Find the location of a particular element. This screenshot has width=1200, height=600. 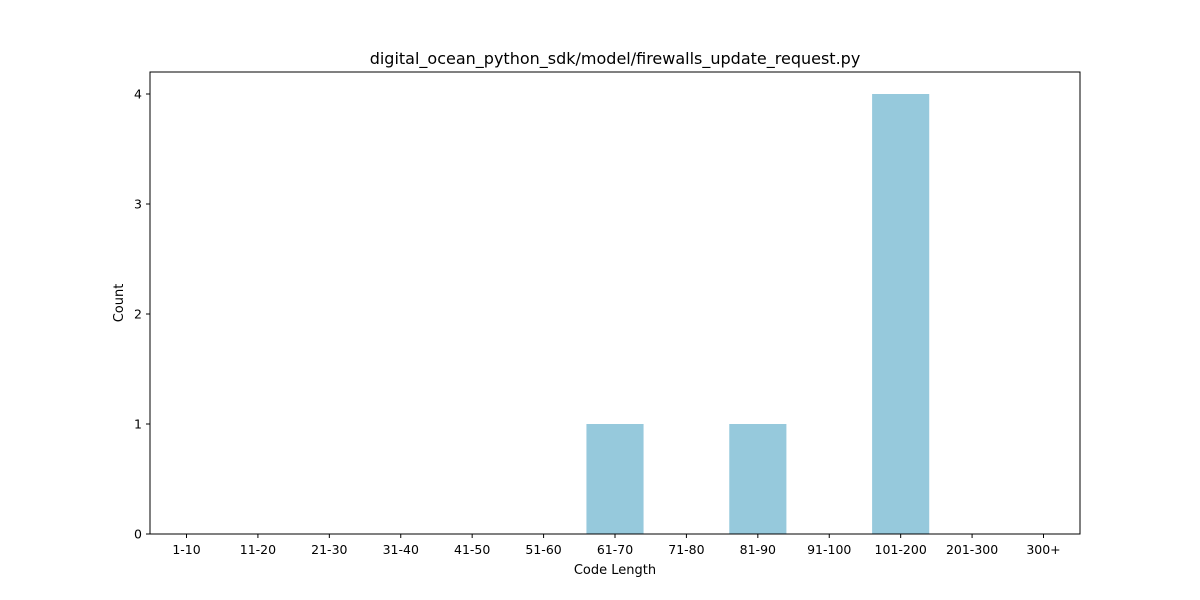

x-axis-label: Code Length is located at coordinates (615, 570).